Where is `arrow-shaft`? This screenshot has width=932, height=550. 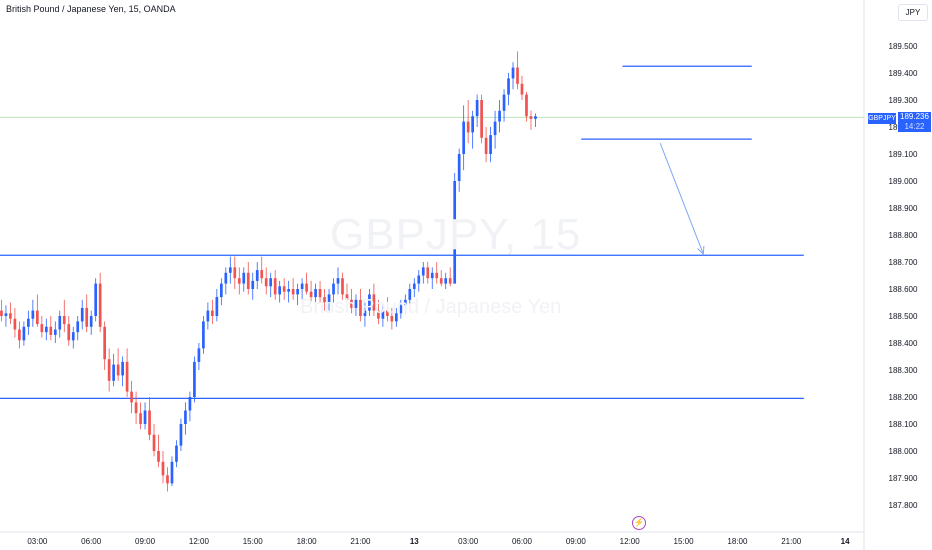
arrow-shaft is located at coordinates (681, 199).